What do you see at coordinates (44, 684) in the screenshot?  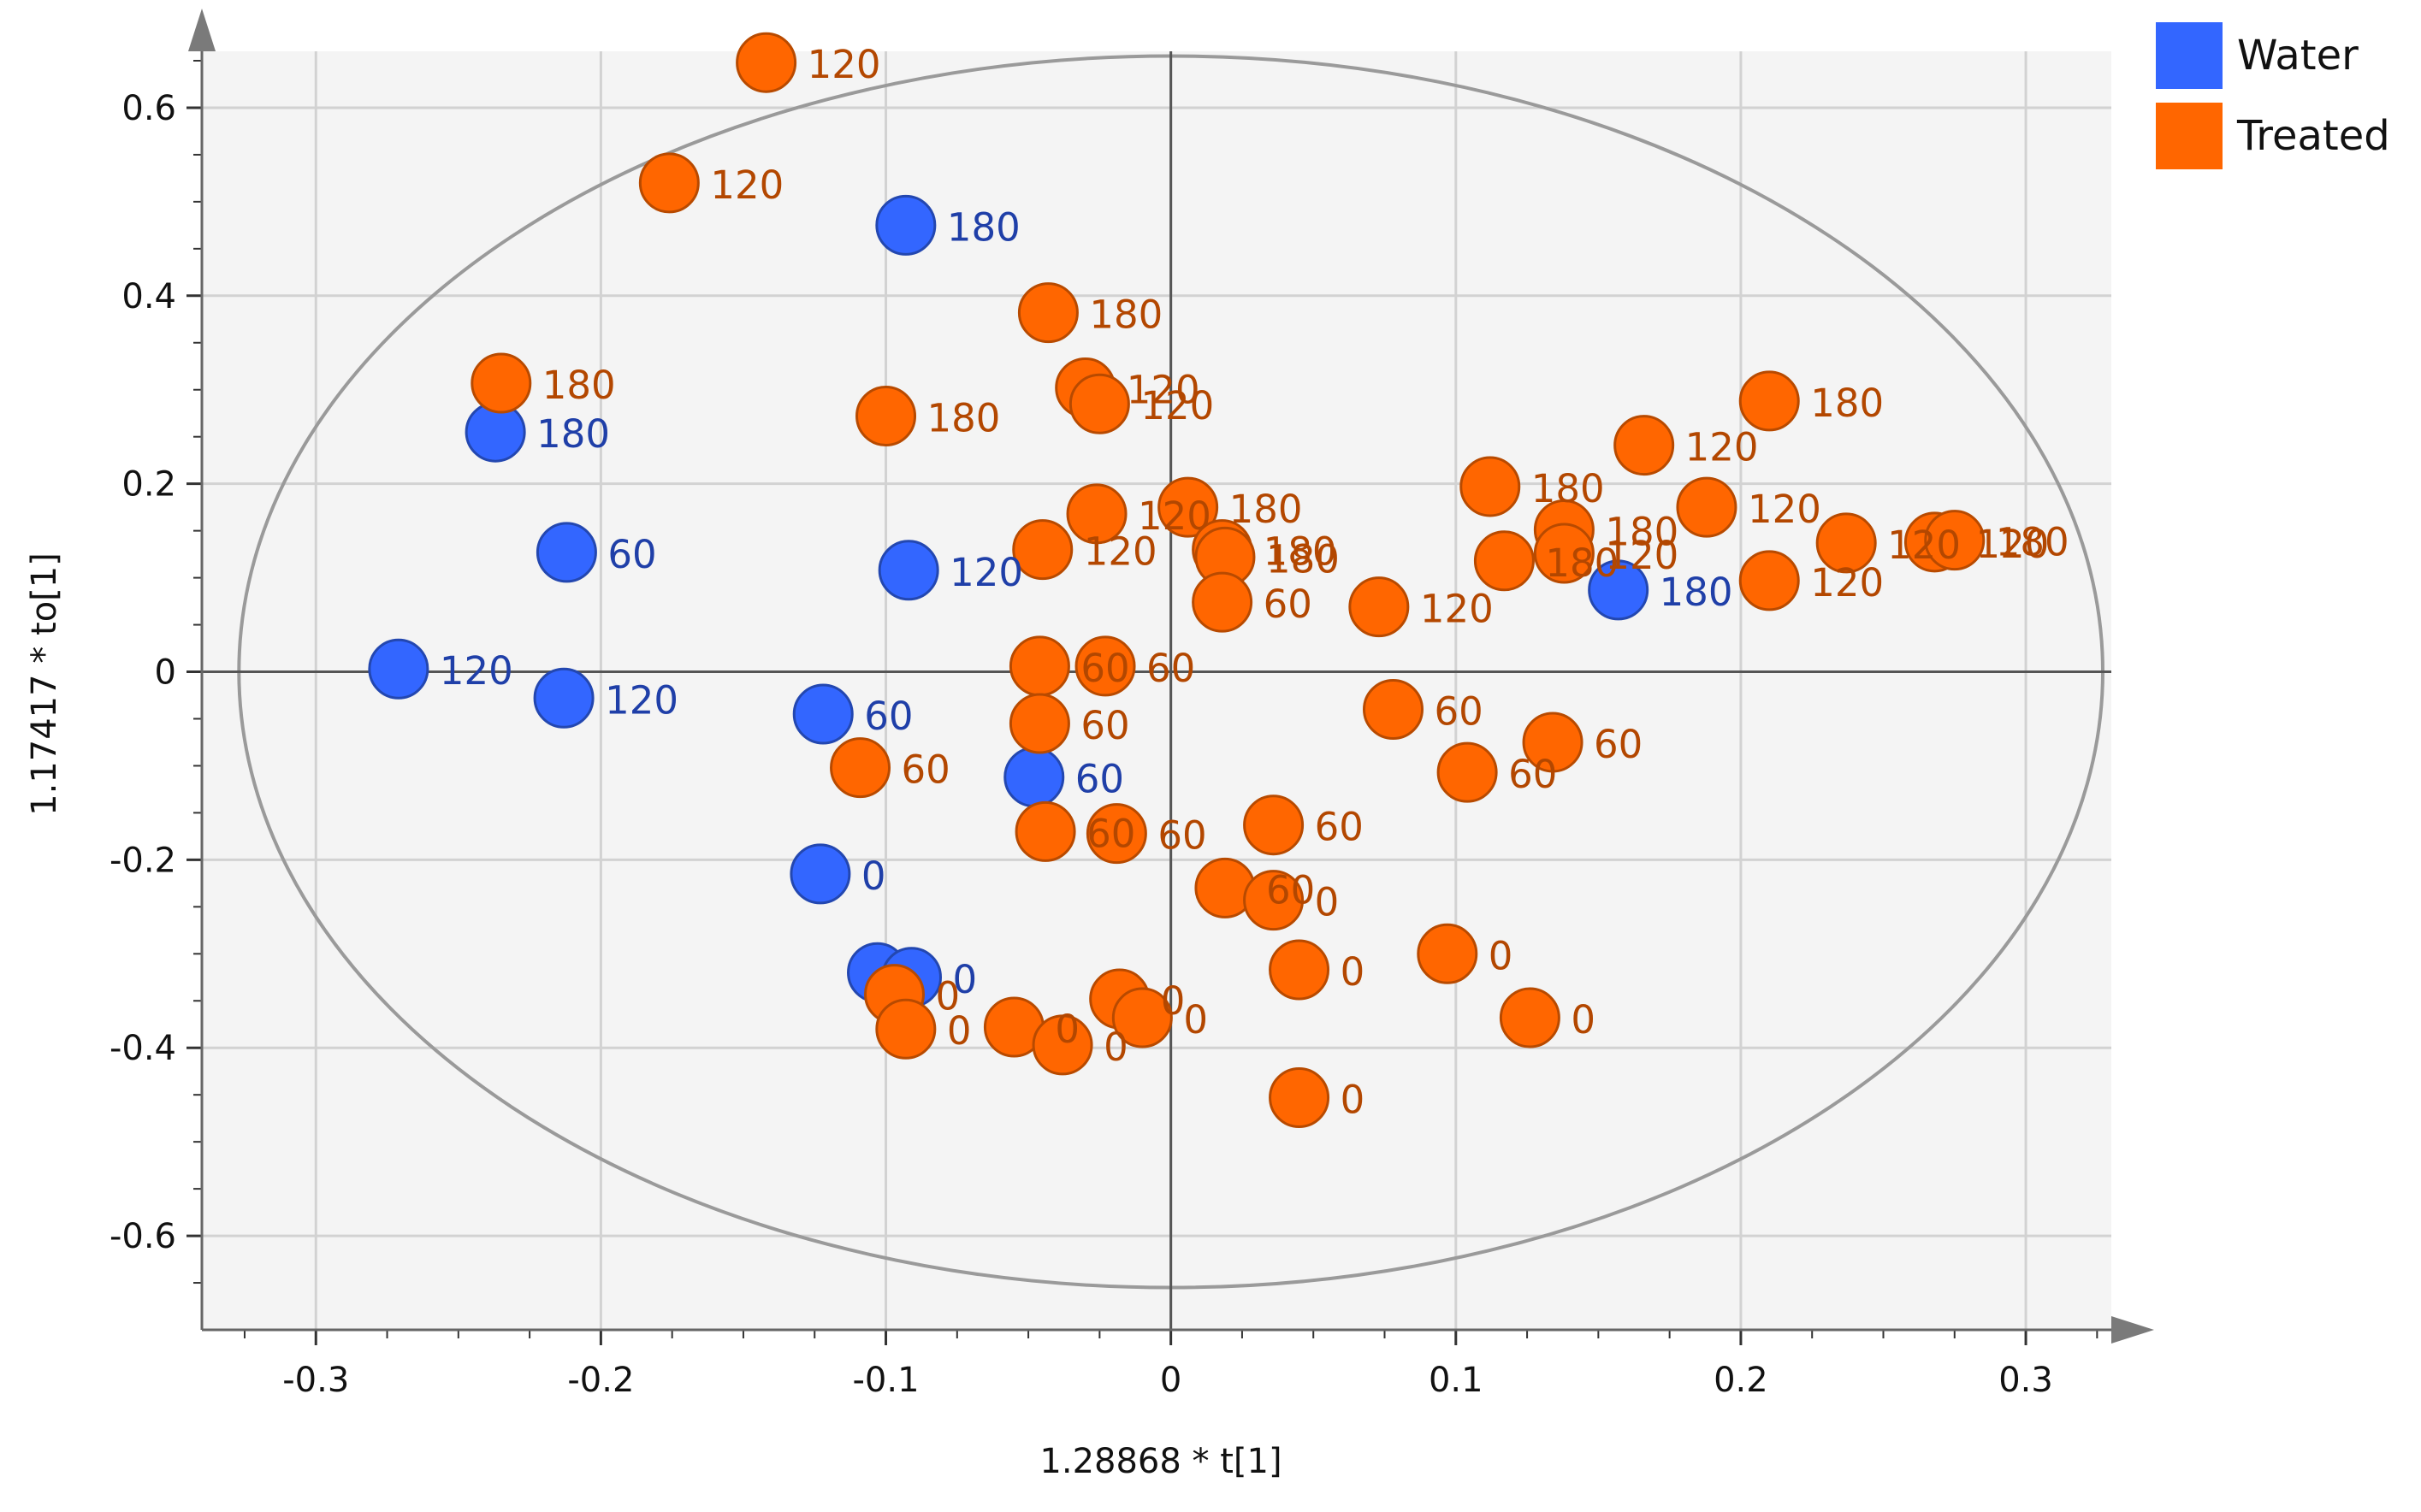 I see `y-axis-title: 1.17417 * to[1]` at bounding box center [44, 684].